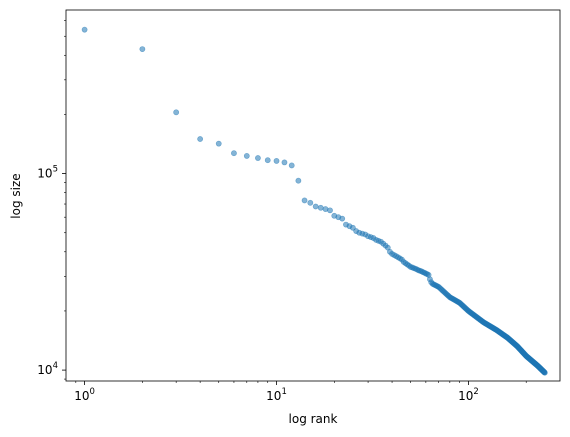 This screenshot has height=437, width=570. What do you see at coordinates (47, 369) in the screenshot?
I see `y-tick-label: 10⁴` at bounding box center [47, 369].